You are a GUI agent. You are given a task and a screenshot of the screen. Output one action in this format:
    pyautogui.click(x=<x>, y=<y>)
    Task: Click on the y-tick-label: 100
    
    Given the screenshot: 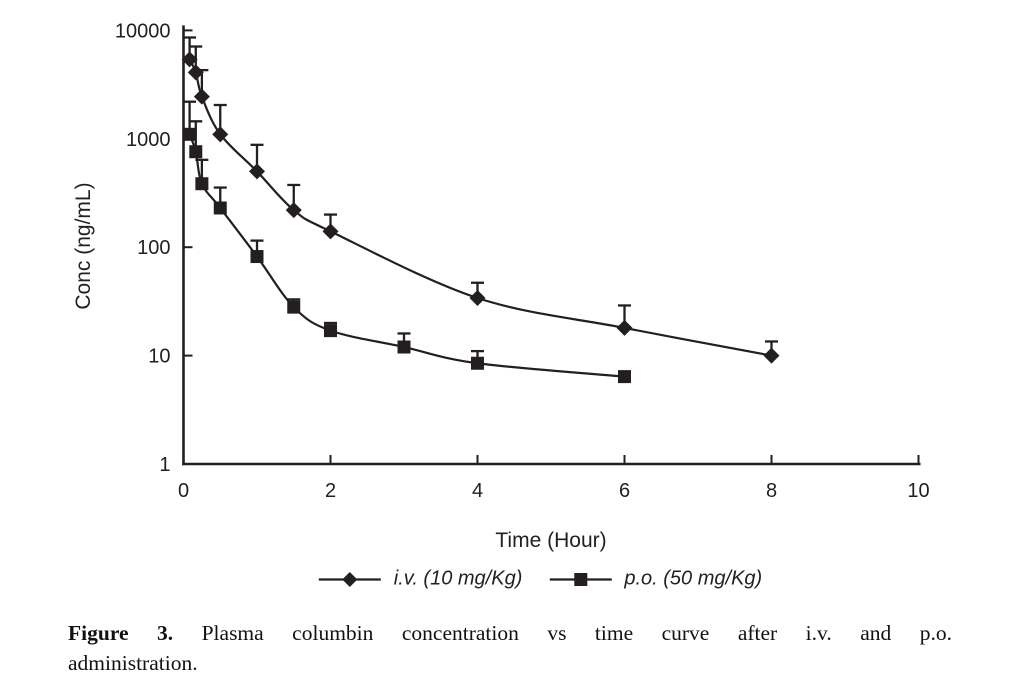 What is the action you would take?
    pyautogui.click(x=153, y=248)
    